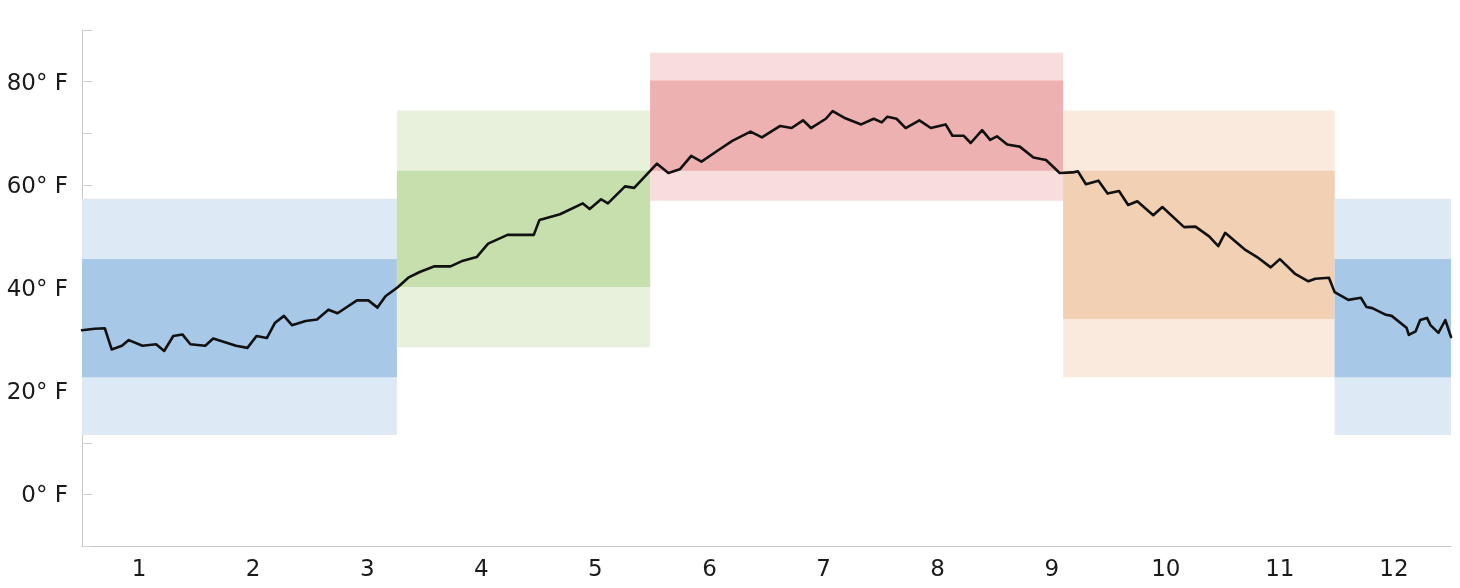 The height and width of the screenshot is (588, 1460). What do you see at coordinates (44, 494) in the screenshot?
I see `y-tick-label: 0° F` at bounding box center [44, 494].